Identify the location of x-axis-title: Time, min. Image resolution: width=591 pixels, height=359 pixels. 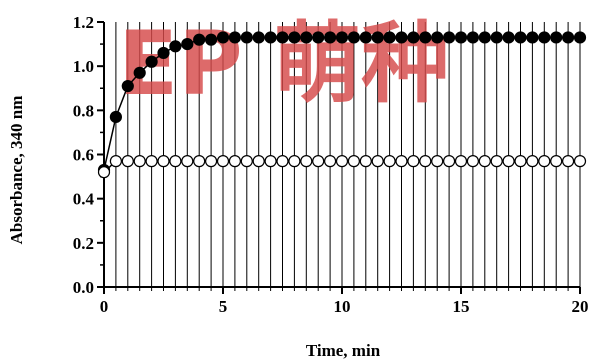
(343, 350).